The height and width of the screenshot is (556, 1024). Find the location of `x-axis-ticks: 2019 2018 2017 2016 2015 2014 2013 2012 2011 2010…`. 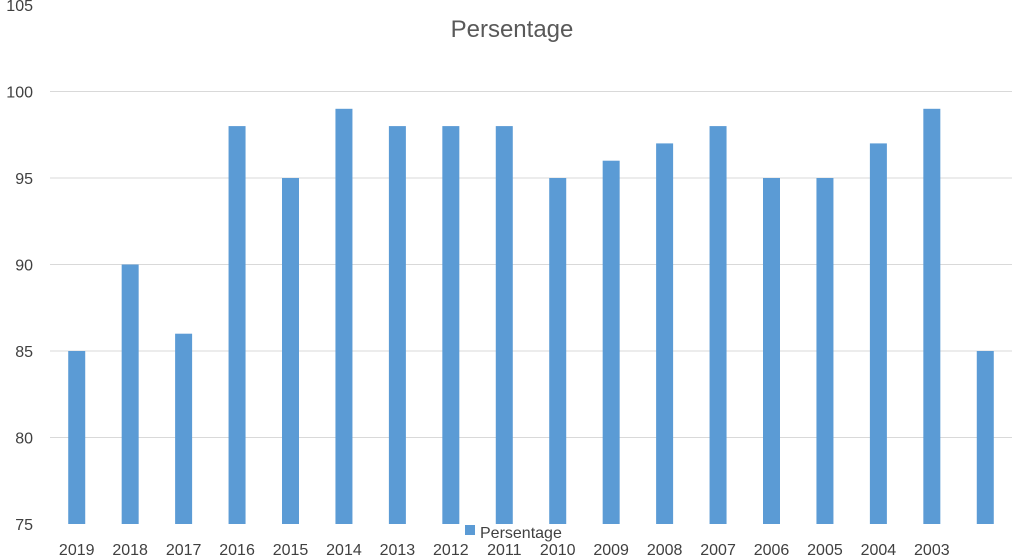

x-axis-ticks: 2019 2018 2017 2016 2015 2014 2013 2012 2011 2010… is located at coordinates (504, 549).